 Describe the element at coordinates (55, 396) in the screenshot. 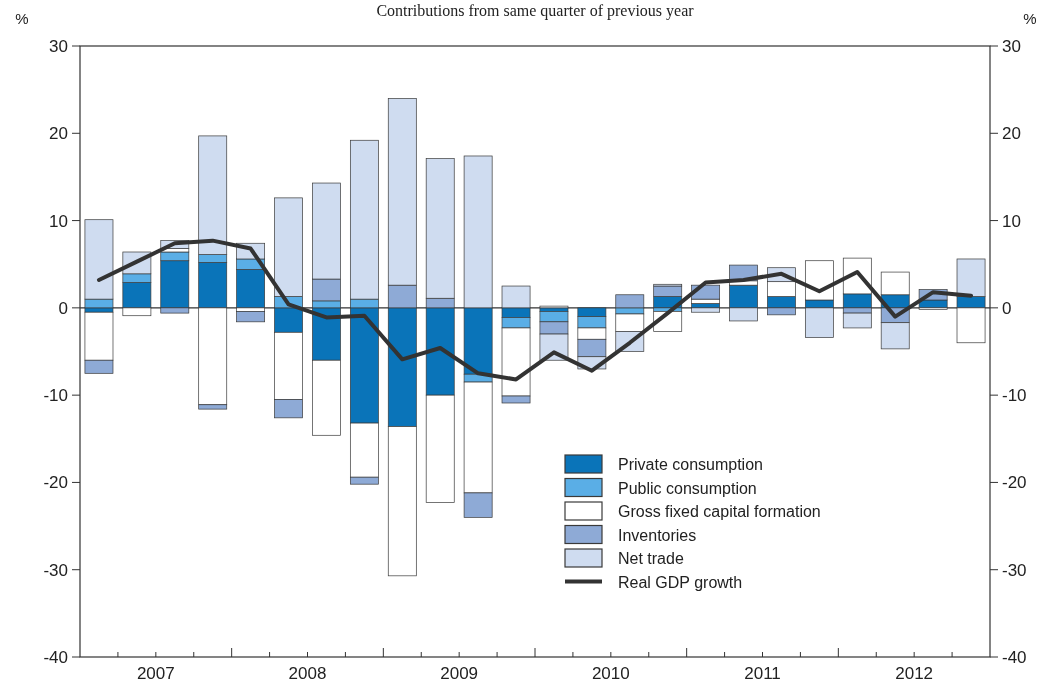

I see `y-tick-label: -10` at that location.